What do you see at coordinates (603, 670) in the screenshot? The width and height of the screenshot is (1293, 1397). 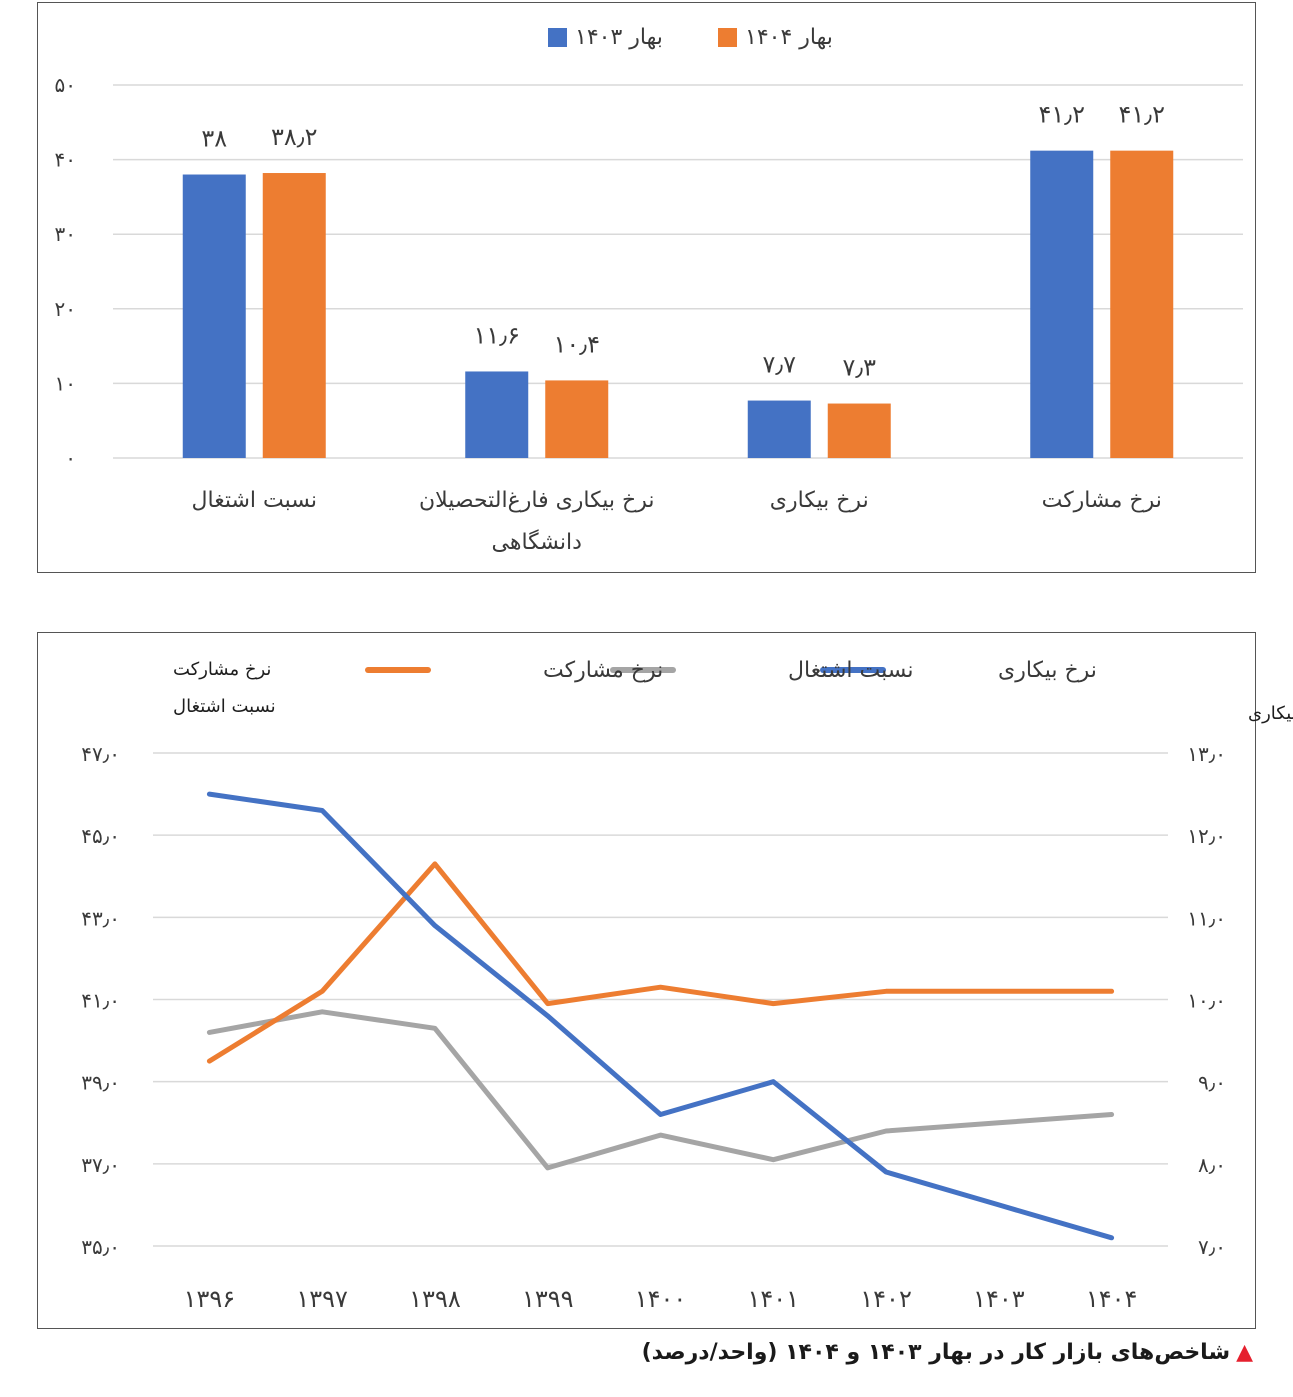 I see `legend-label: نرخ مشارکت` at bounding box center [603, 670].